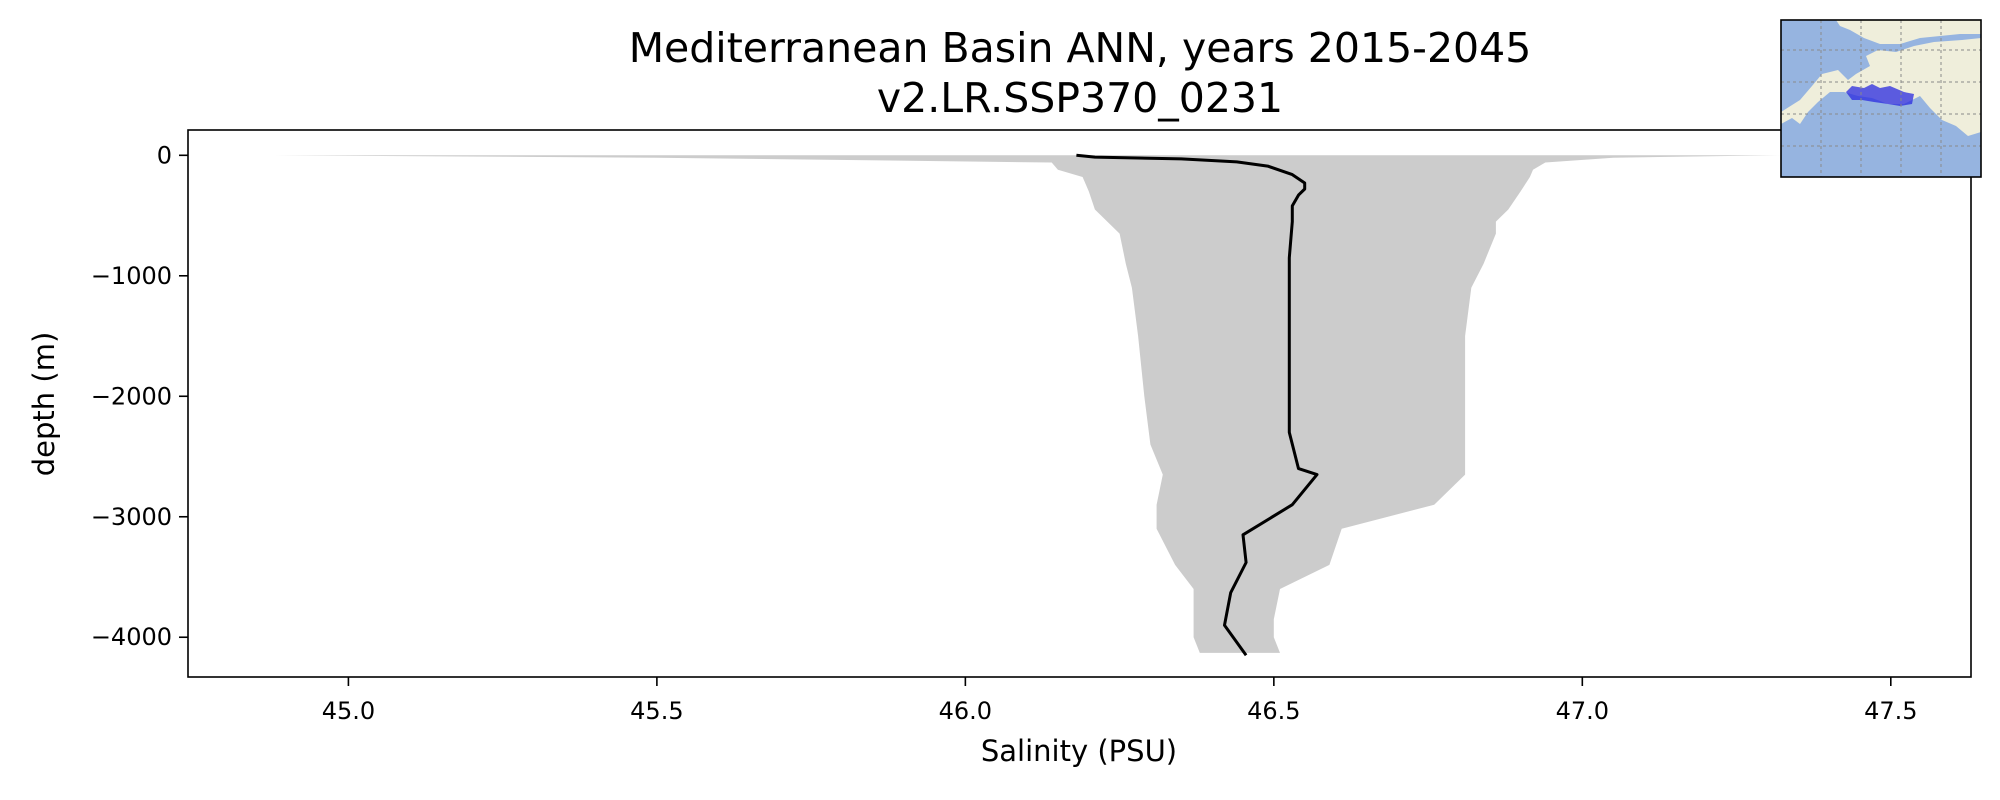  Describe the element at coordinates (348, 711) in the screenshot. I see `x-tick-label: 45.0` at that location.